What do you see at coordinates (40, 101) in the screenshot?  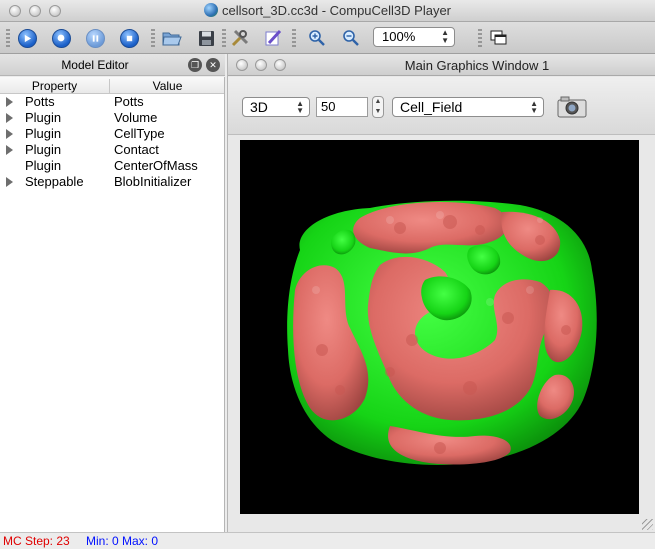 I see `row-property: Potts` at bounding box center [40, 101].